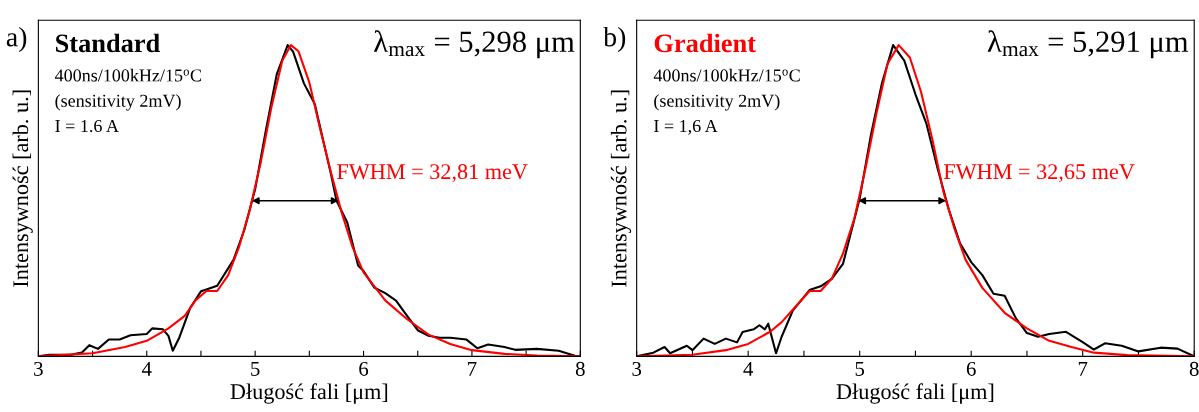 The height and width of the screenshot is (412, 1199). What do you see at coordinates (16, 39) in the screenshot?
I see `text: a)` at bounding box center [16, 39].